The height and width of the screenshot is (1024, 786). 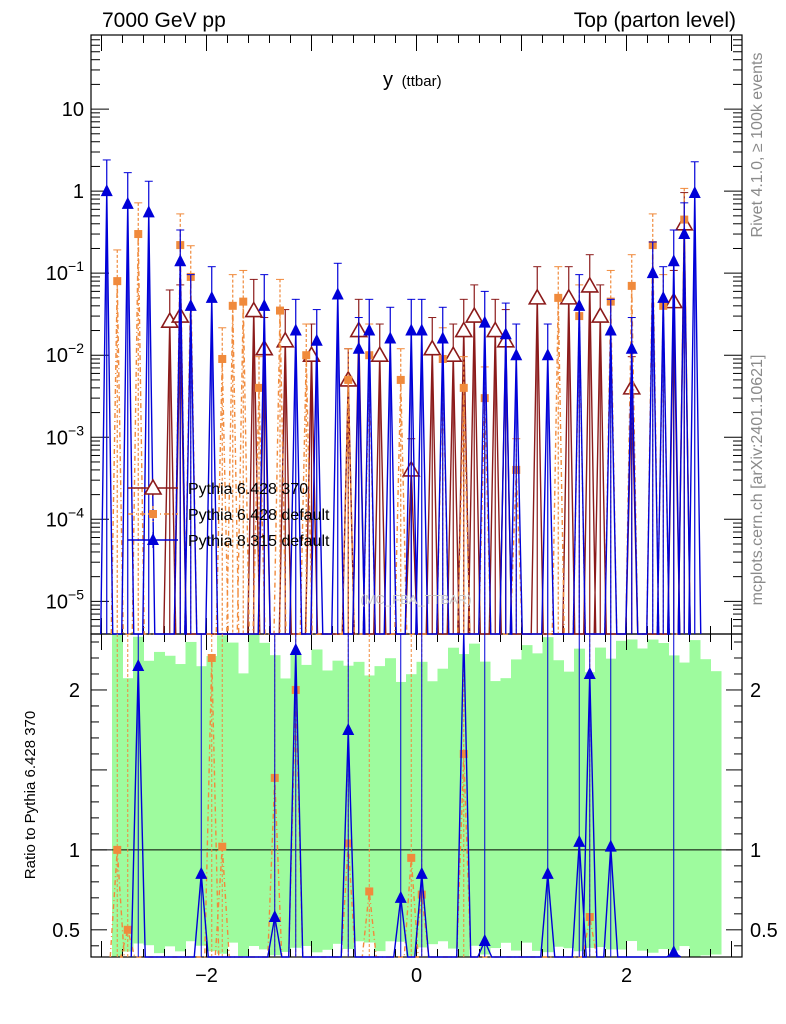 I want to click on legend-entry-p6-default: Pythia 6.428 default, so click(x=229, y=515).